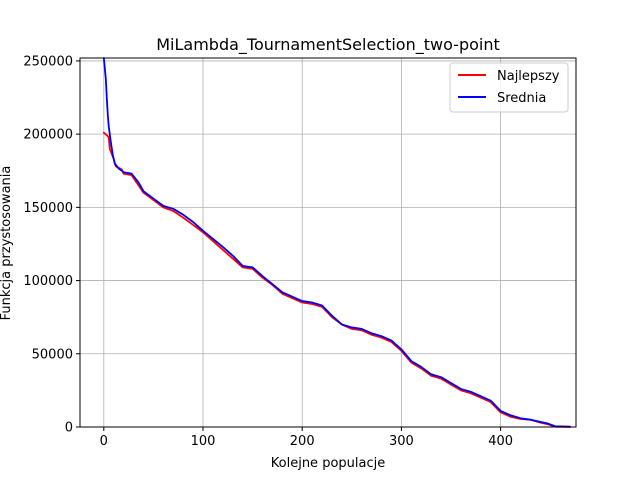 The height and width of the screenshot is (484, 640). Describe the element at coordinates (48, 135) in the screenshot. I see `y-tick-label: 200000` at that location.